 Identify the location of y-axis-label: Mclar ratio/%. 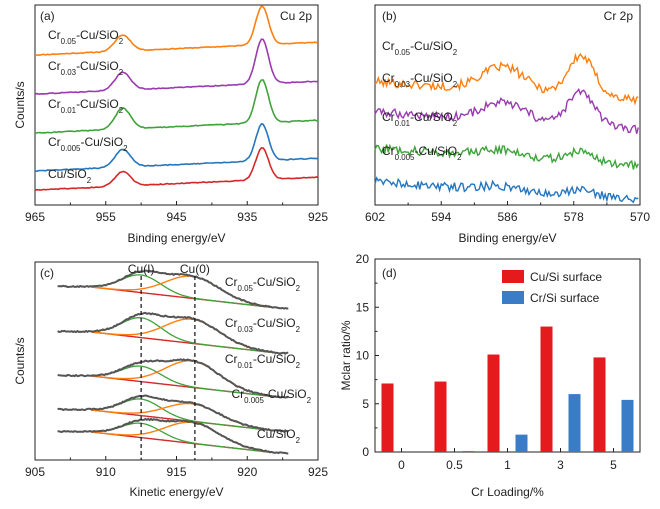
(346, 355).